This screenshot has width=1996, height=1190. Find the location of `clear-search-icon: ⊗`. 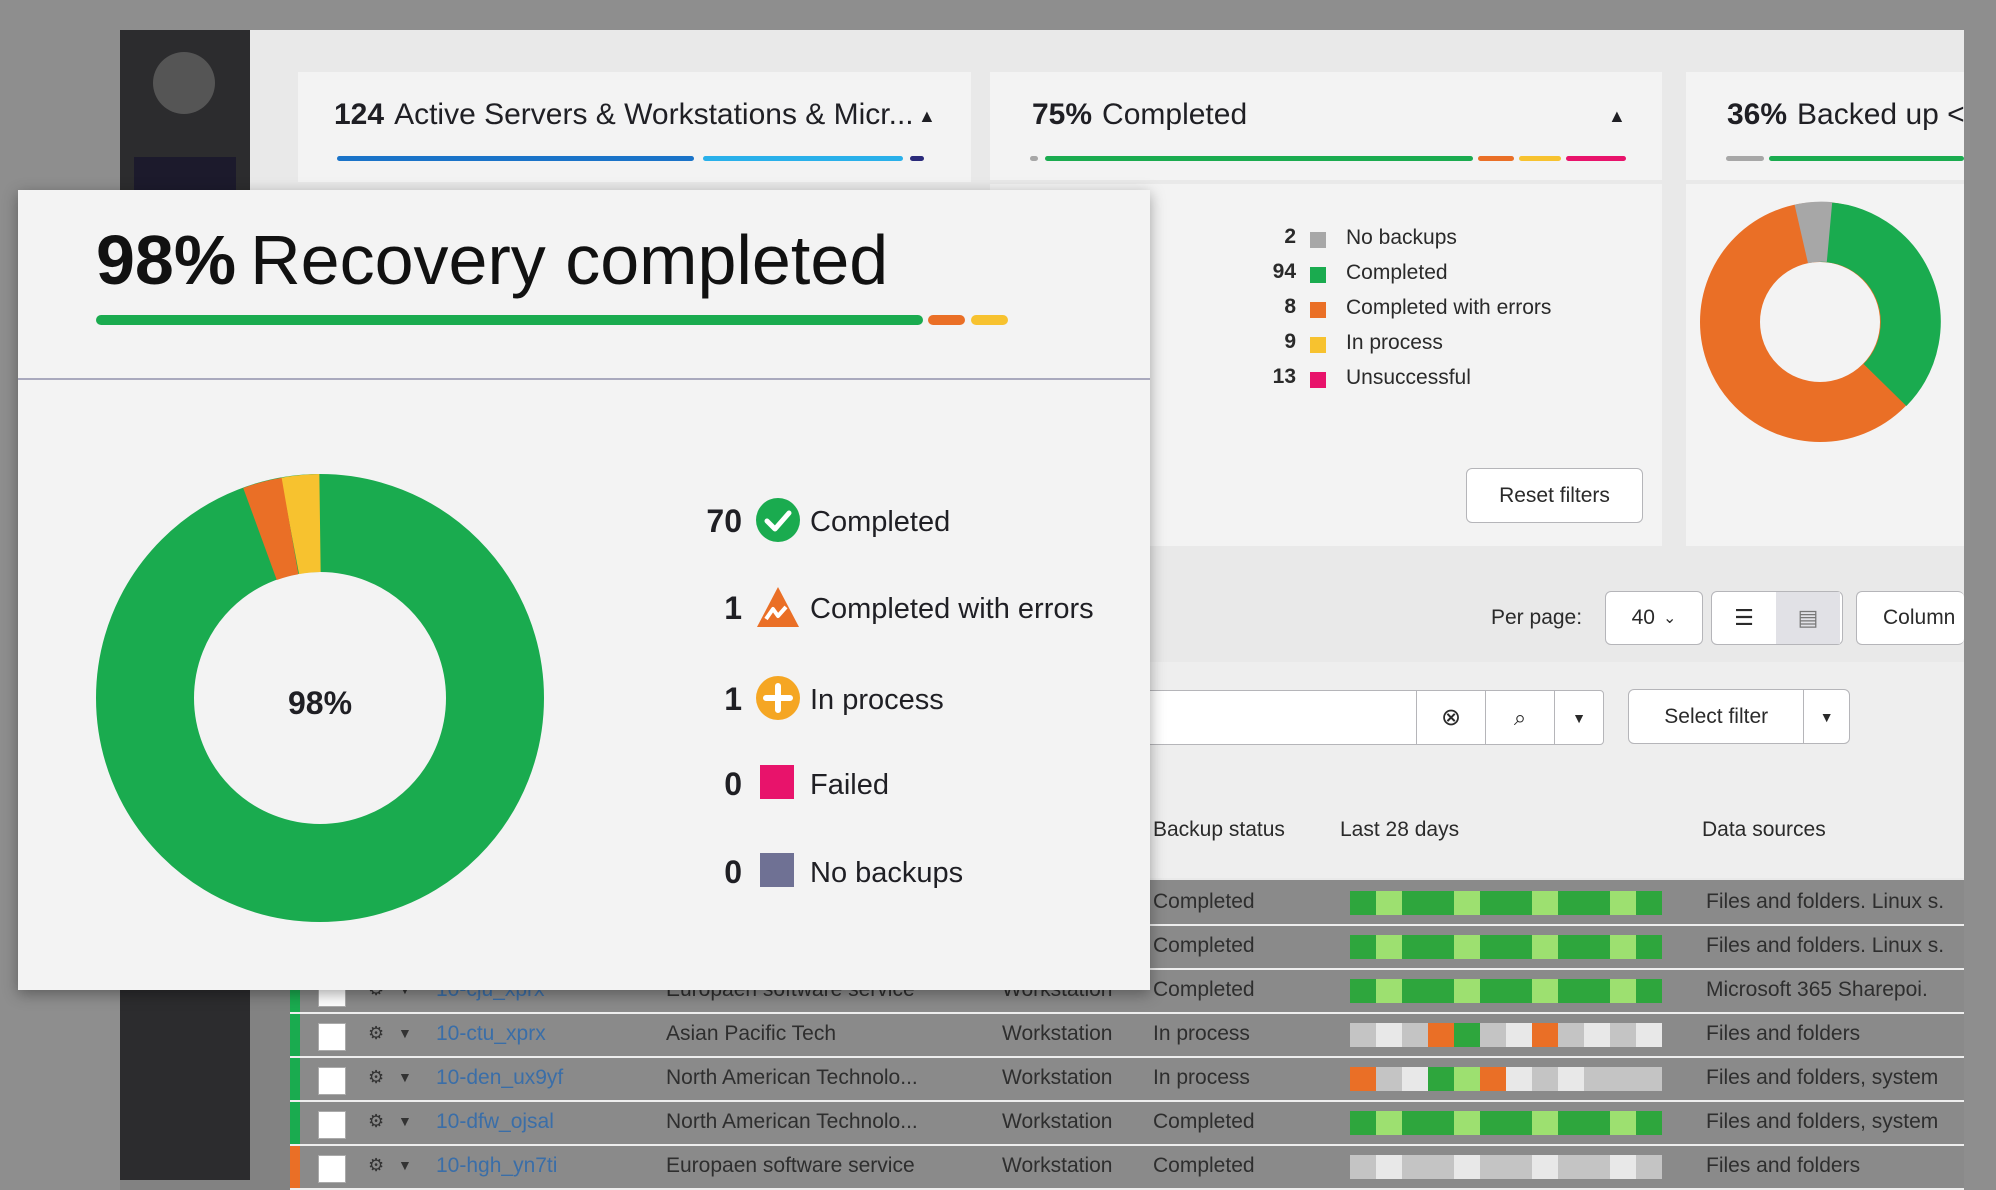

clear-search-icon: ⊗ is located at coordinates (1450, 717).